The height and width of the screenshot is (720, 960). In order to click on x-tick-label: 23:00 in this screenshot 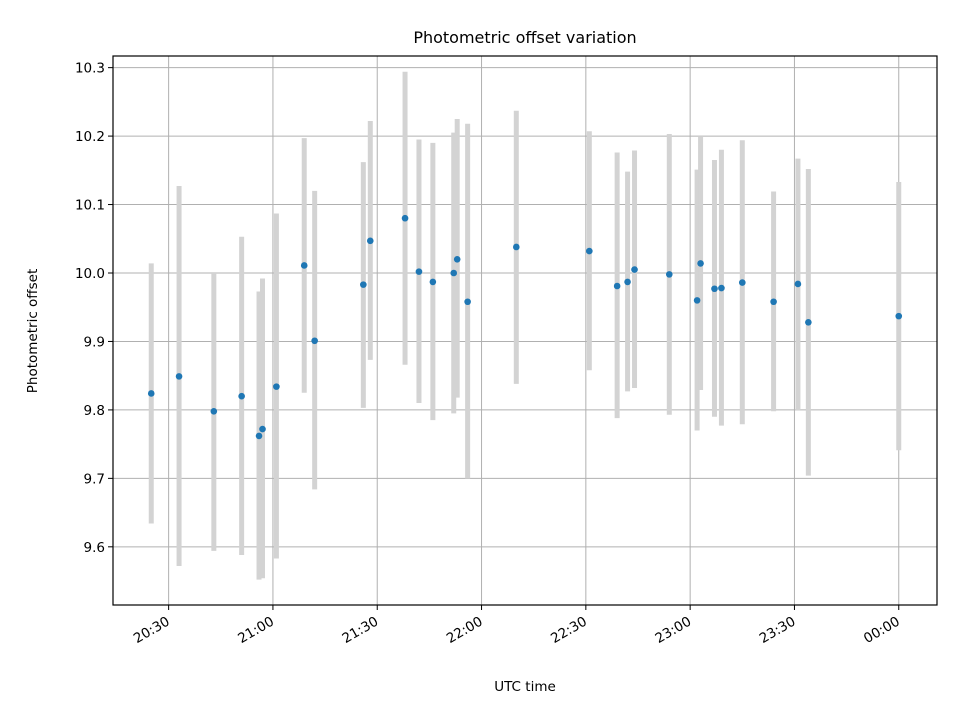, I will do `click(673, 630)`.